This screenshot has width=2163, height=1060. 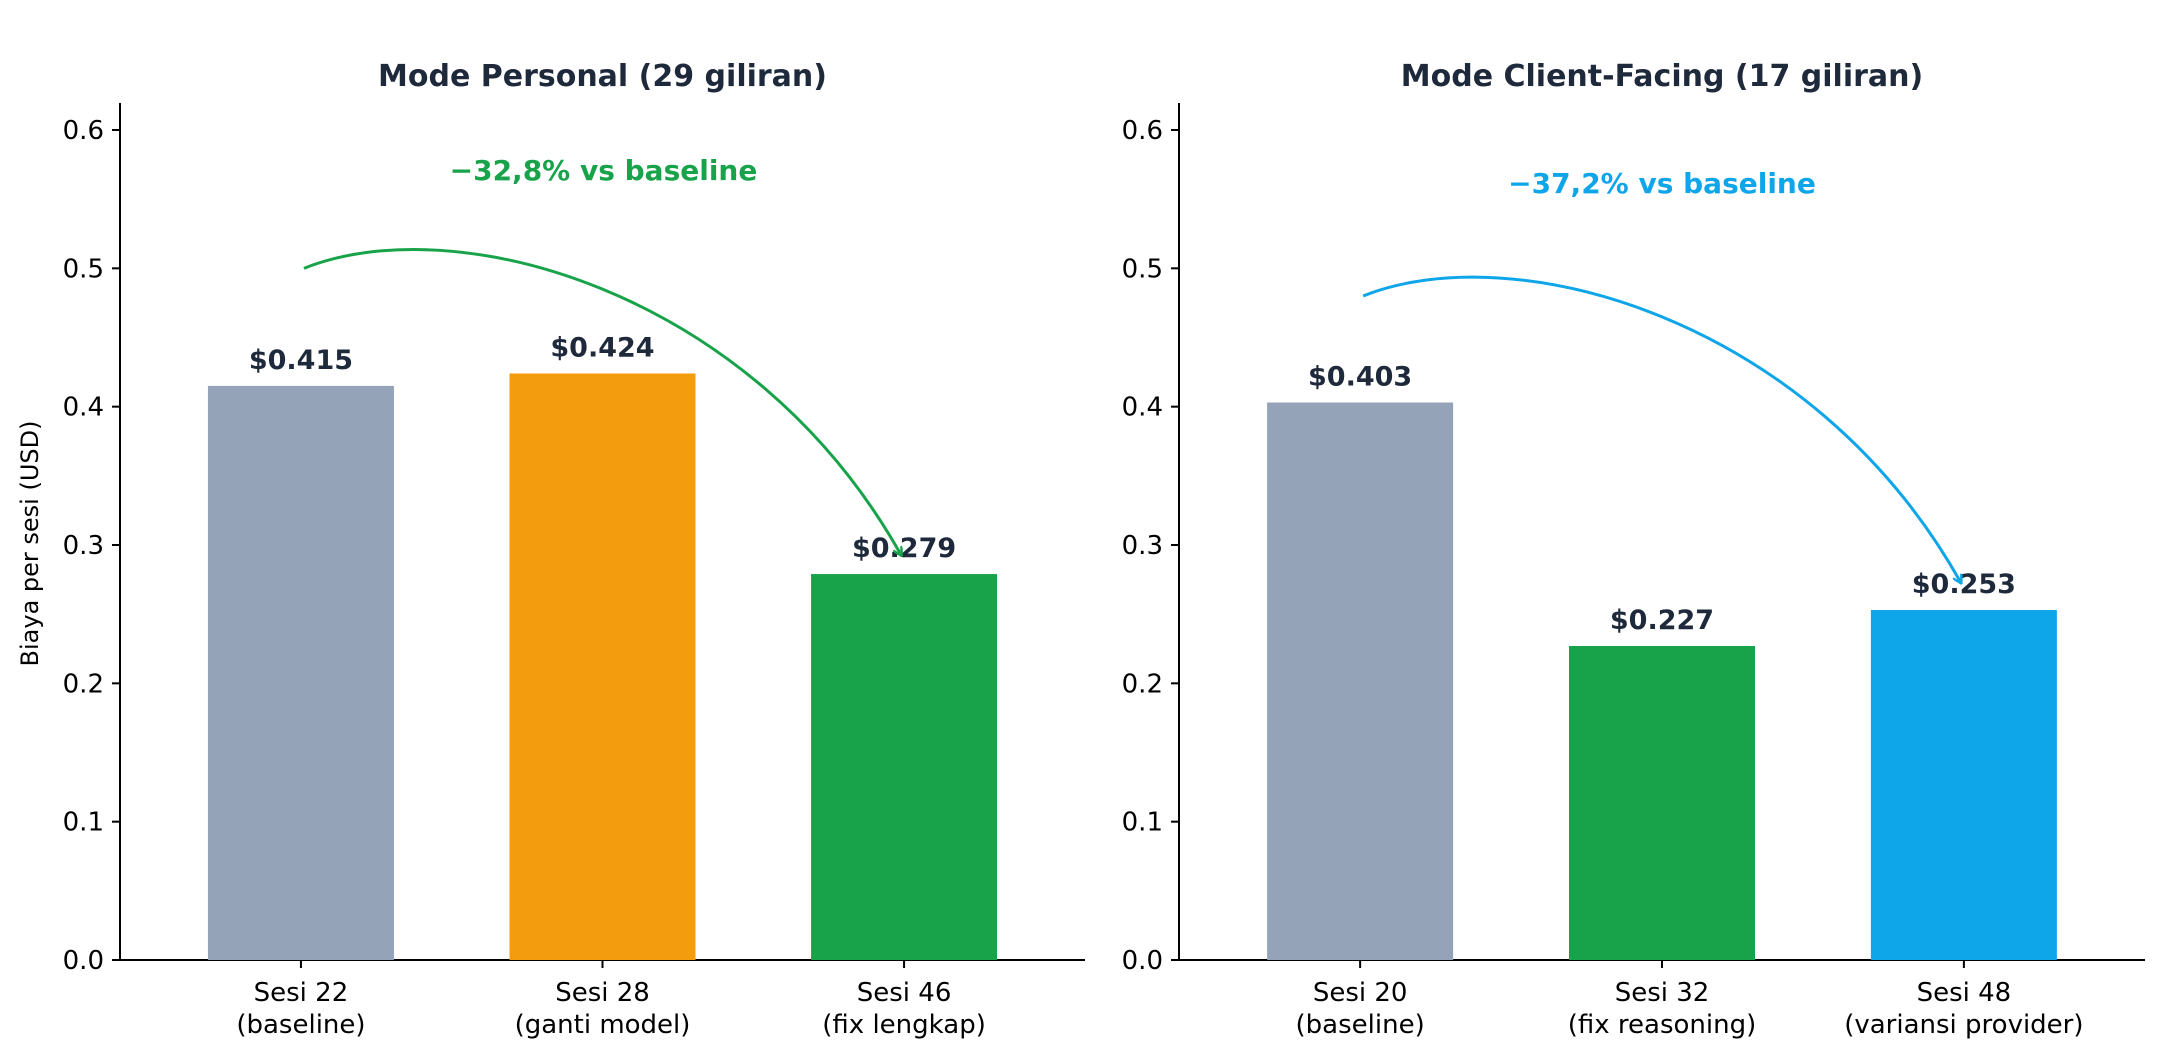 What do you see at coordinates (603, 1025) in the screenshot?
I see `x-tick-label: (ganti model)` at bounding box center [603, 1025].